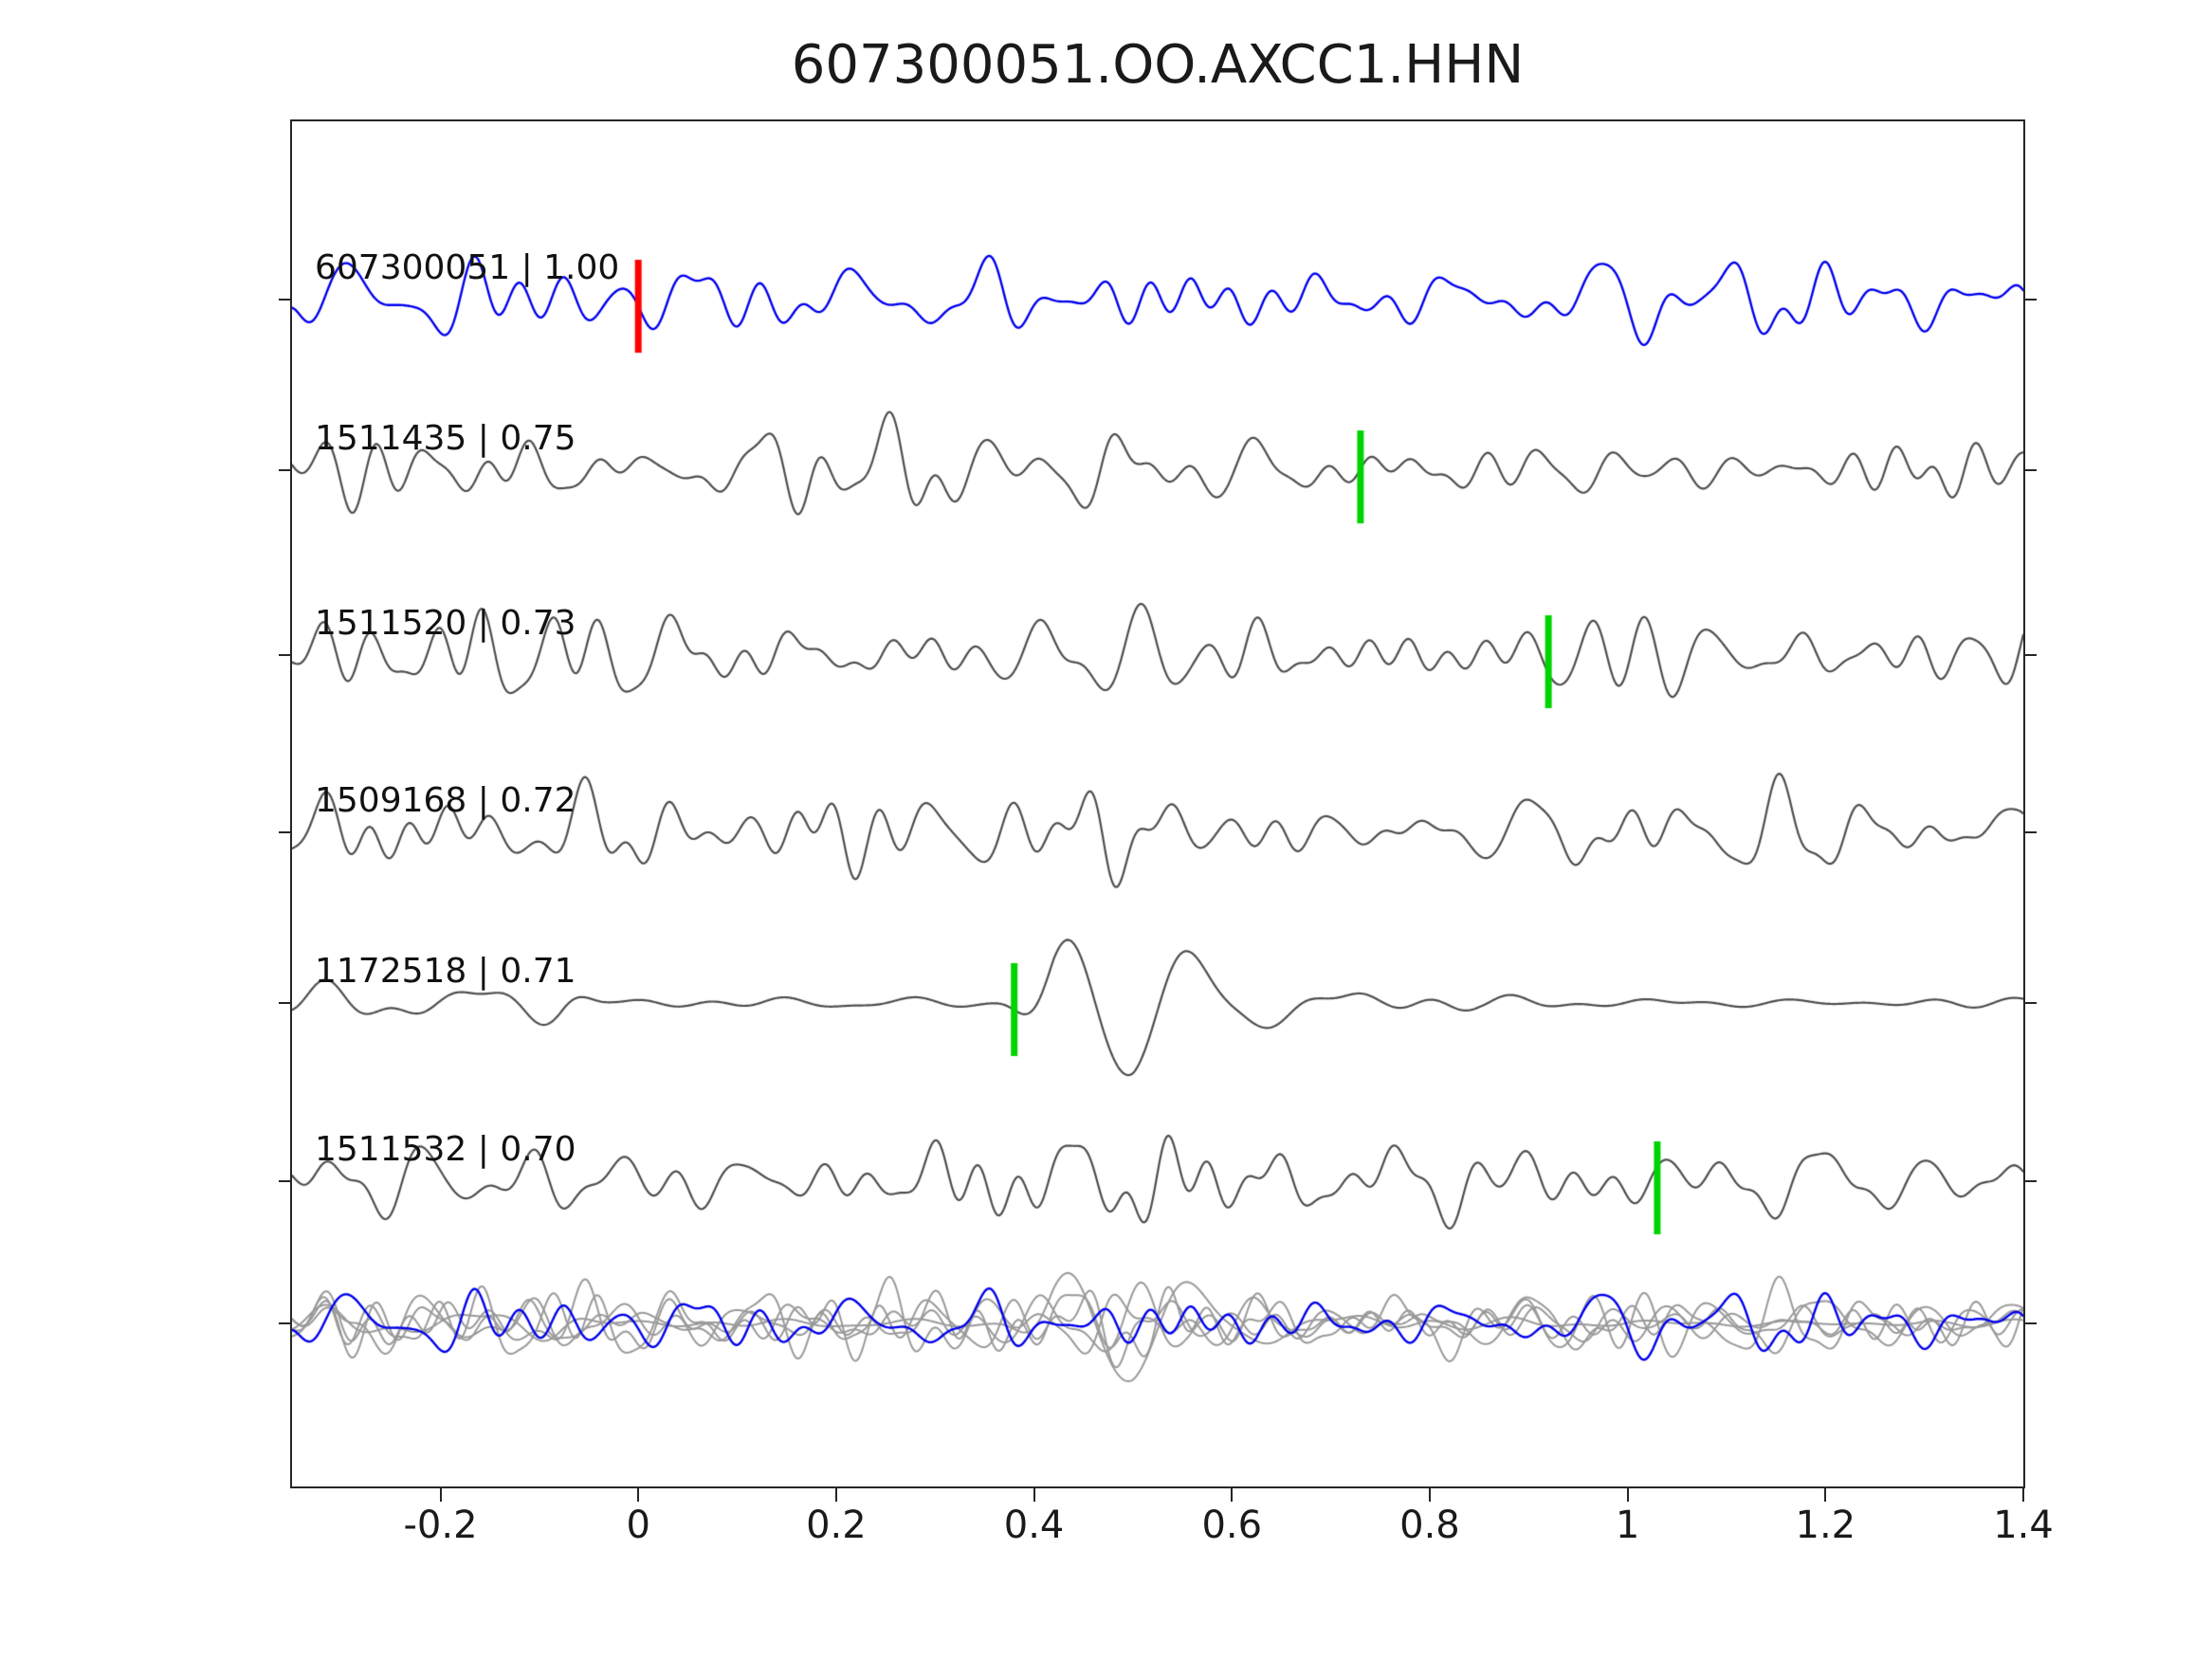 The width and height of the screenshot is (2212, 1659). I want to click on x-tick-label: -0.2, so click(440, 1525).